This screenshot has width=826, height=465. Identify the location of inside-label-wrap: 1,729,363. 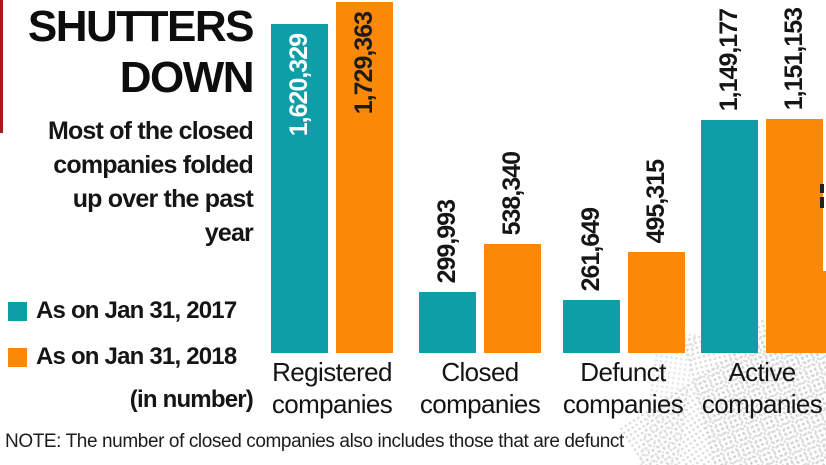
(364, 63).